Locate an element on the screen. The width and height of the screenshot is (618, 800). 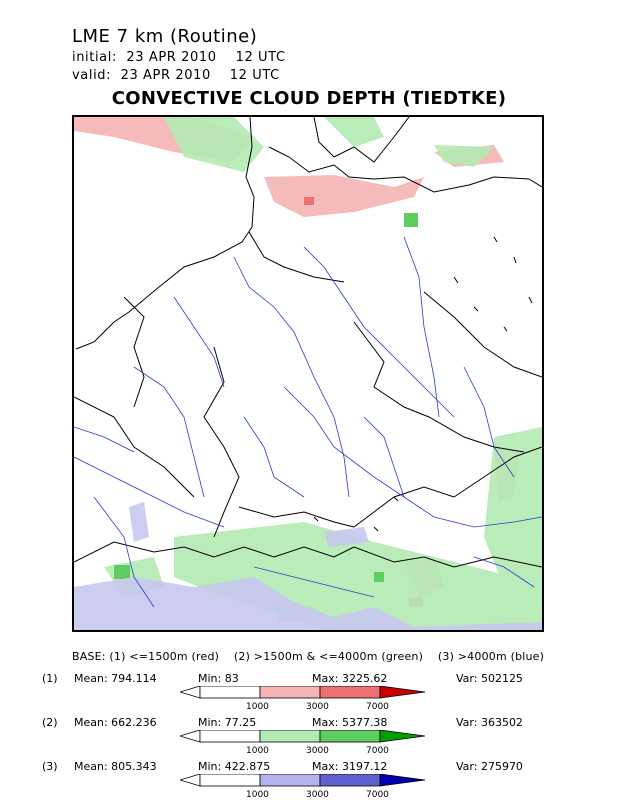
model-title: LME 7 km (Routine) is located at coordinates (165, 36).